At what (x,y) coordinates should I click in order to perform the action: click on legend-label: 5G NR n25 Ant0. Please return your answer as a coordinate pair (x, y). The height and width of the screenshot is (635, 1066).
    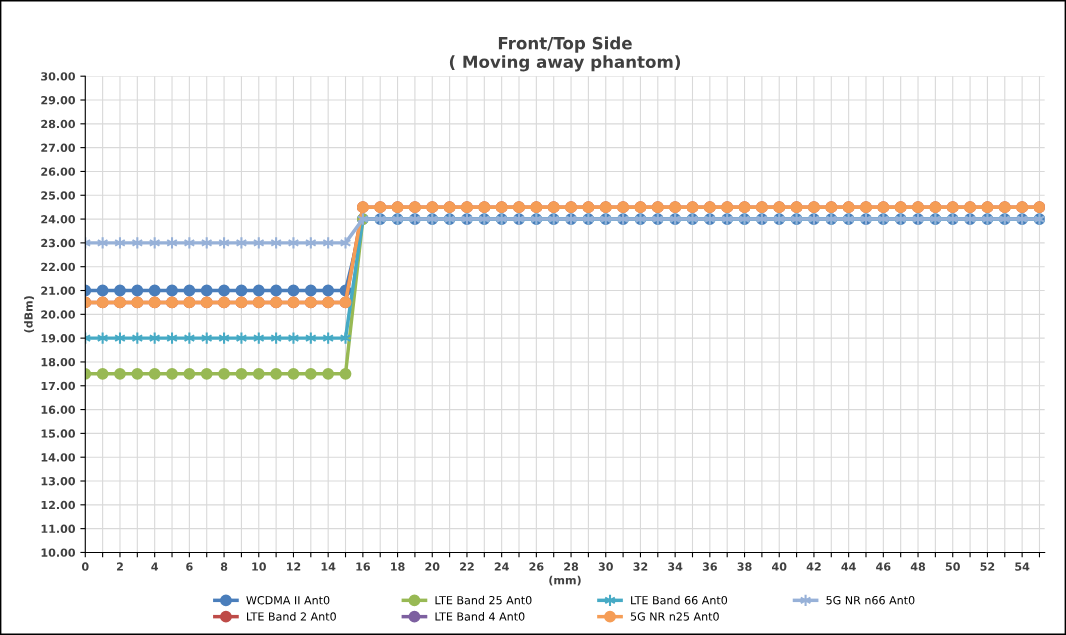
    Looking at the image, I should click on (674, 616).